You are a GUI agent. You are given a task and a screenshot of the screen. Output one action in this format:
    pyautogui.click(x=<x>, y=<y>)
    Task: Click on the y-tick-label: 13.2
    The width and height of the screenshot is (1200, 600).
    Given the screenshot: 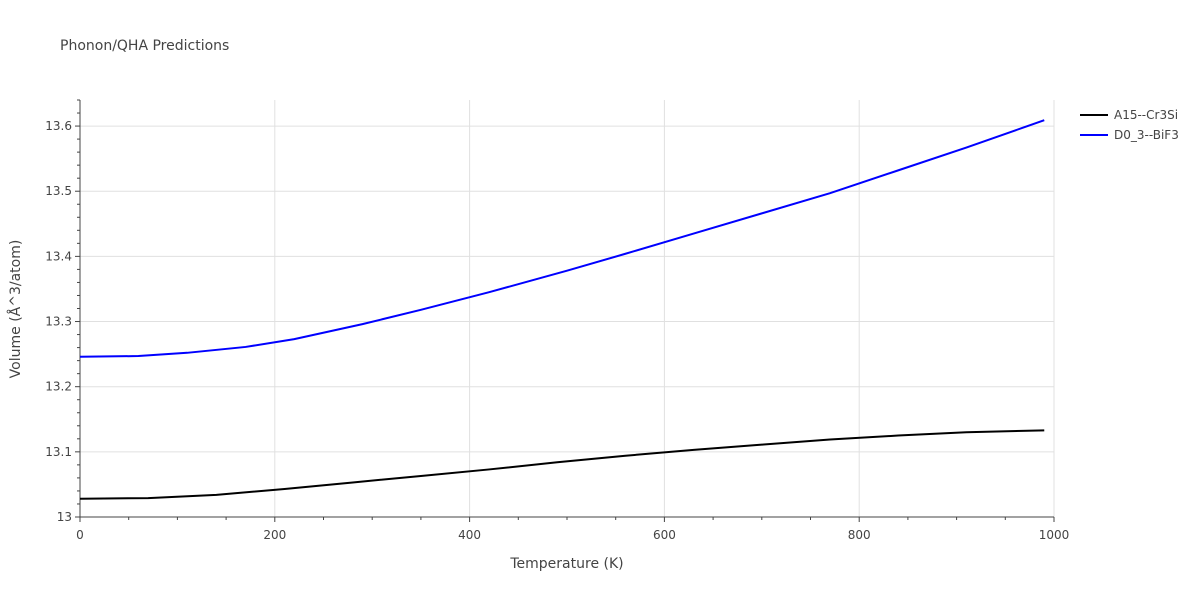 What is the action you would take?
    pyautogui.click(x=58, y=387)
    